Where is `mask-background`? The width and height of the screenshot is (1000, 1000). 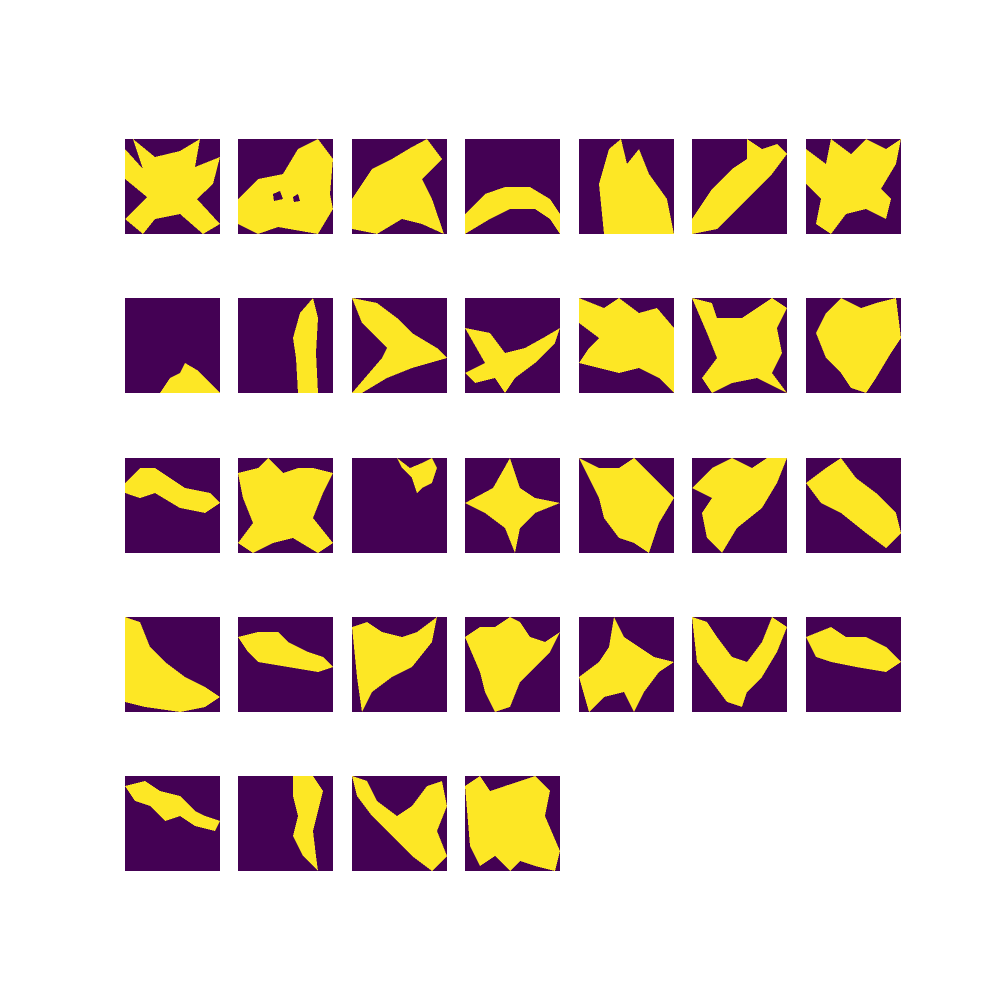 mask-background is located at coordinates (285, 345).